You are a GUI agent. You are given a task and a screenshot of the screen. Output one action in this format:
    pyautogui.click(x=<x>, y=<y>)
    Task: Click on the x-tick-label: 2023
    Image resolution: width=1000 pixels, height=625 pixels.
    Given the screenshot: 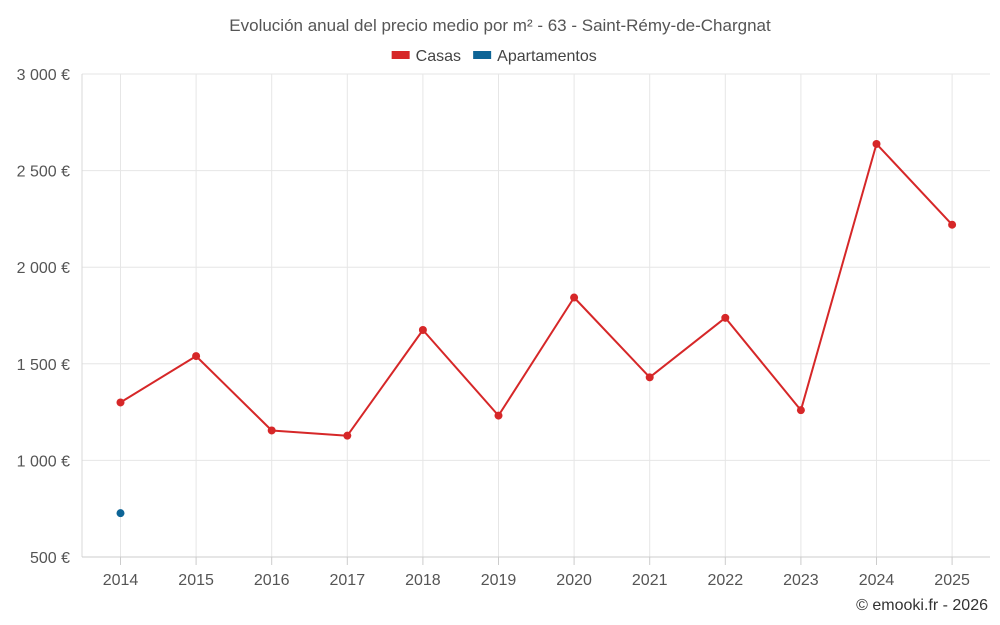 What is the action you would take?
    pyautogui.click(x=801, y=580)
    